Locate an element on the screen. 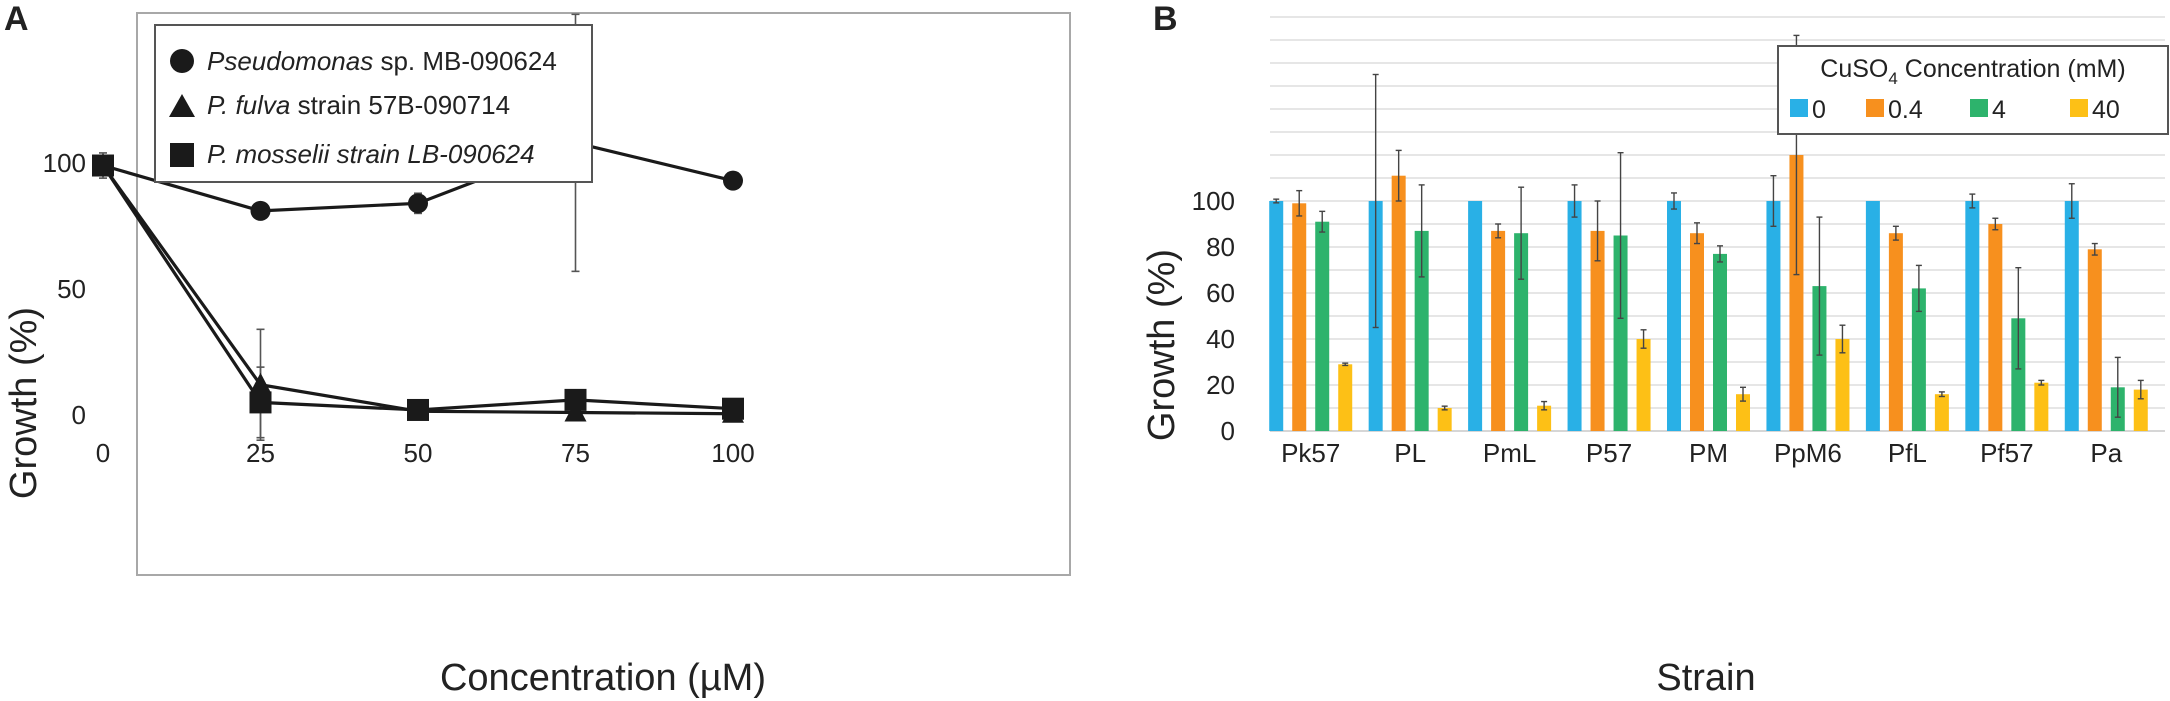  panel-b-bar-PmL-0.4 is located at coordinates (1498, 330).